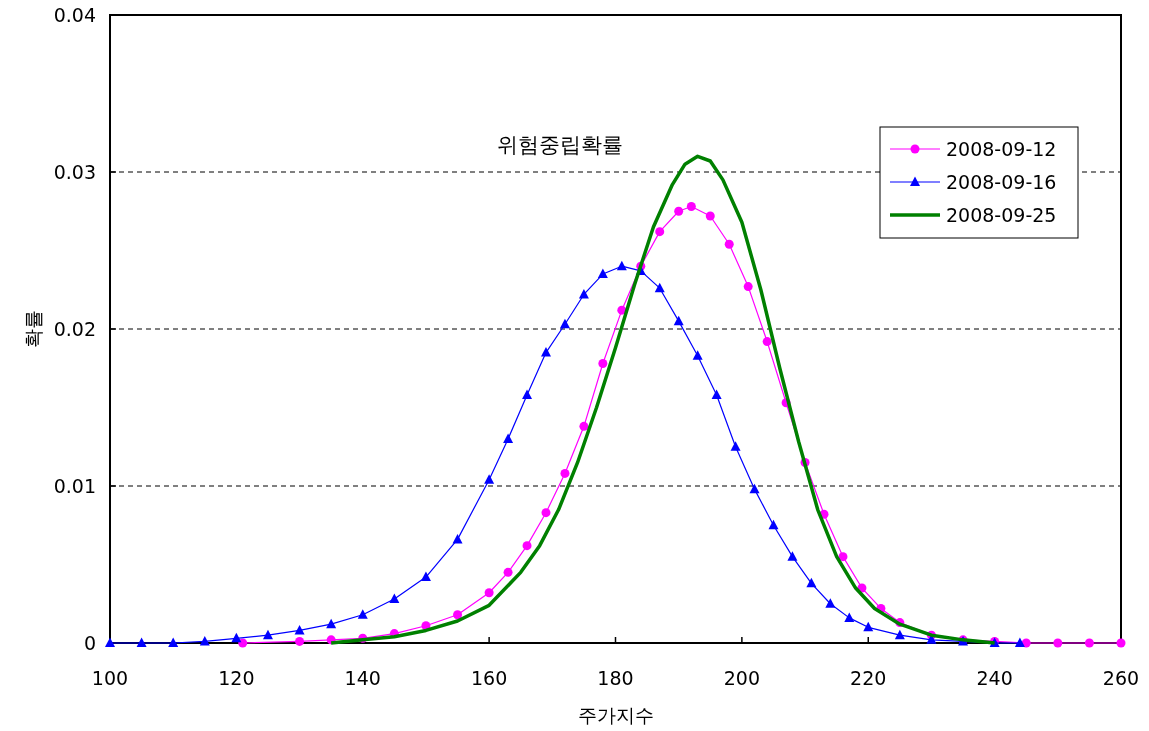  What do you see at coordinates (1001, 215) in the screenshot?
I see `legend-label: 2008-09-25` at bounding box center [1001, 215].